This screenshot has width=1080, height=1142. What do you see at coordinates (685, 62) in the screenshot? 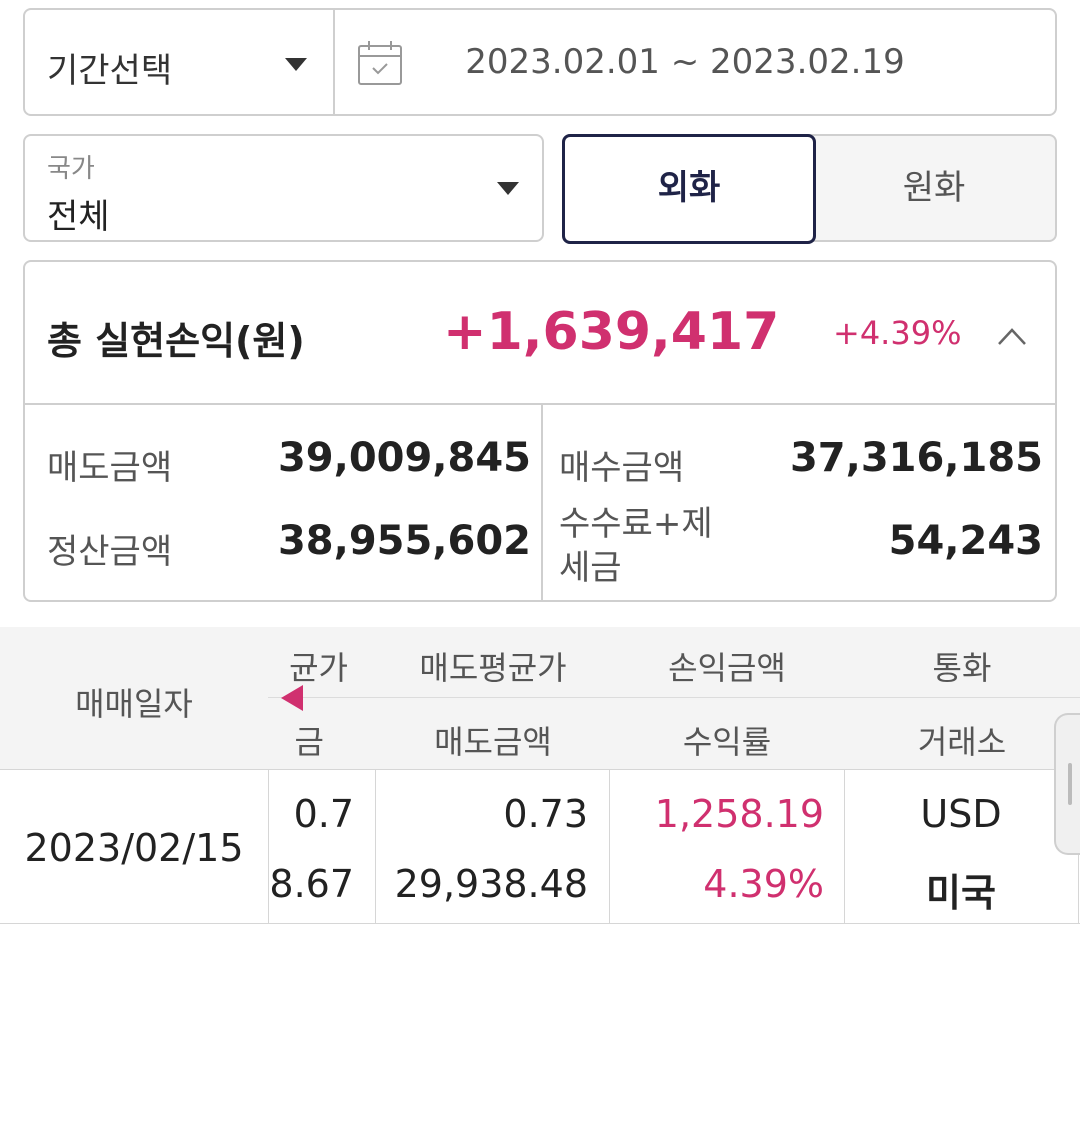
I see `date-range-text: 2023.02.01 ~ 2023.02.19` at bounding box center [685, 62].